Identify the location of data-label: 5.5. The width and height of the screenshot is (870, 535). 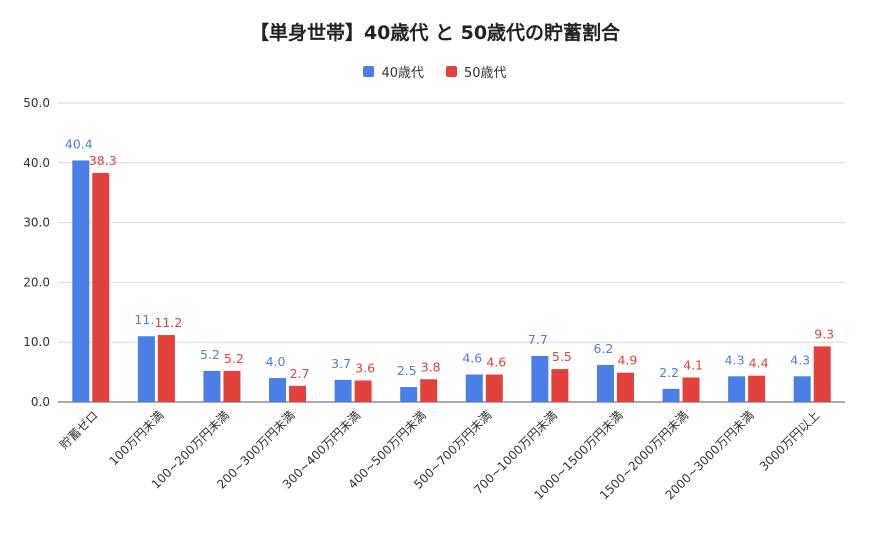
(562, 356).